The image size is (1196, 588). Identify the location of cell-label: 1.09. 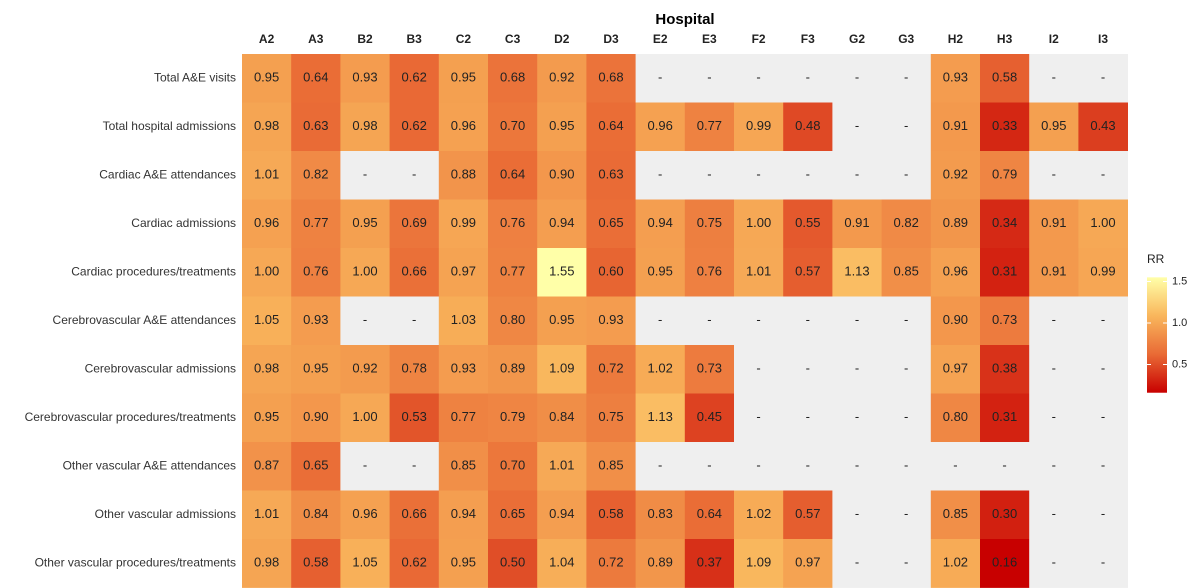
(758, 562).